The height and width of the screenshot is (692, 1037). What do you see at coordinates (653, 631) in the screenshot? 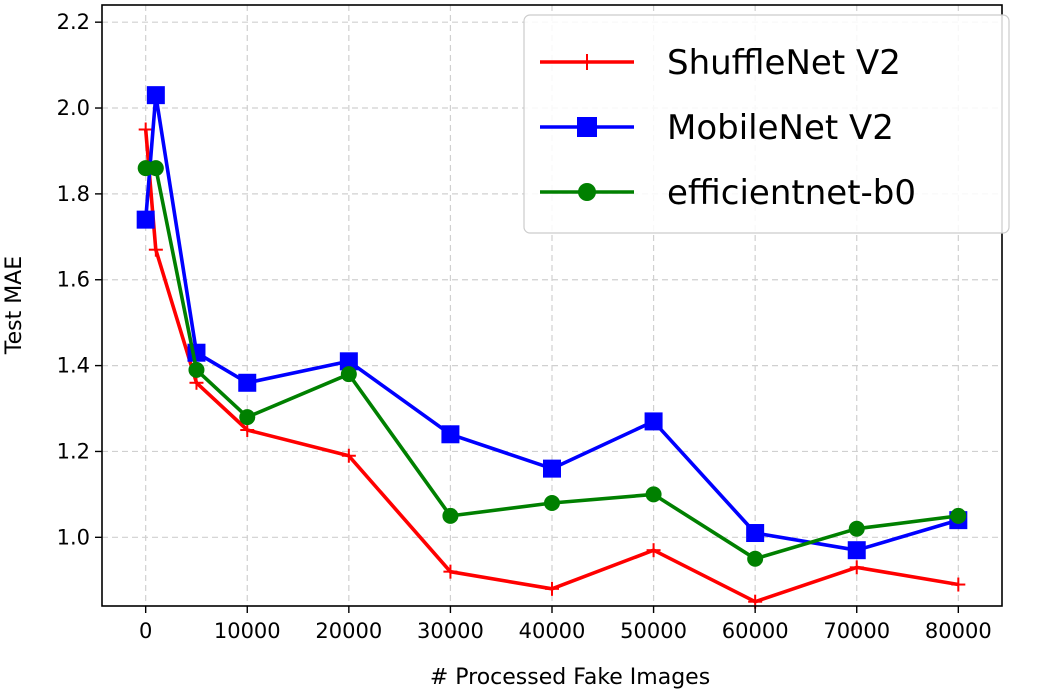
I see `x-tick-label: 50000` at bounding box center [653, 631].